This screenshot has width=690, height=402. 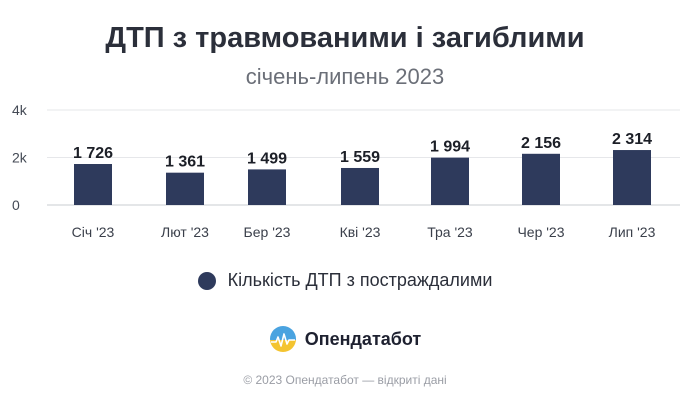 I want to click on brand-name: Опендатабот, so click(x=363, y=338).